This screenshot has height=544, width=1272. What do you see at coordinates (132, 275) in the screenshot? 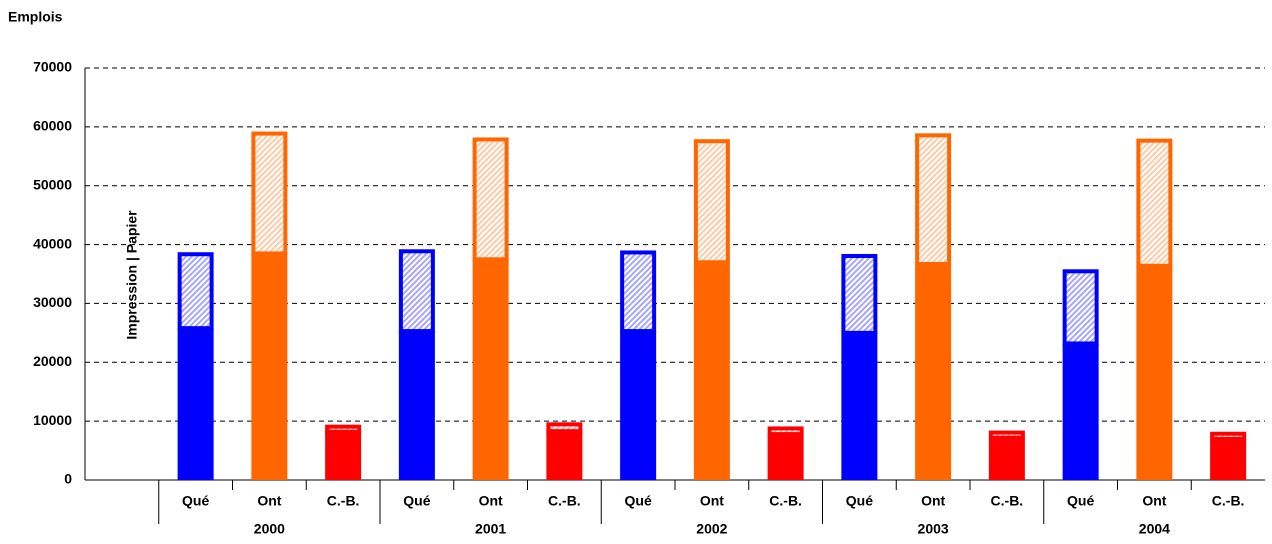
I see `annotation: Impression | Papier` at bounding box center [132, 275].